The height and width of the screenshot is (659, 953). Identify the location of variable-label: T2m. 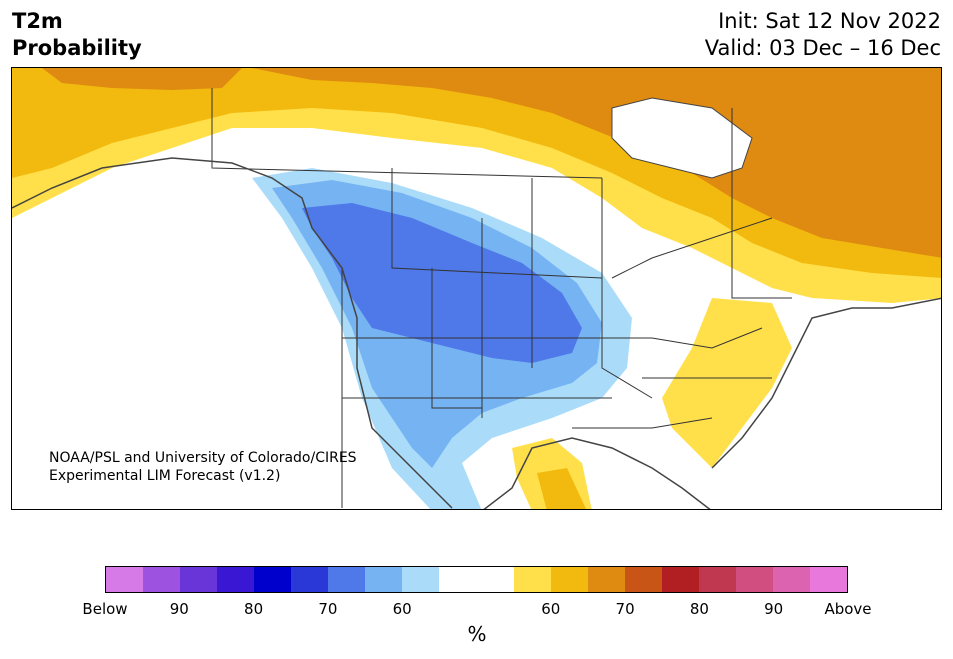
(37, 21).